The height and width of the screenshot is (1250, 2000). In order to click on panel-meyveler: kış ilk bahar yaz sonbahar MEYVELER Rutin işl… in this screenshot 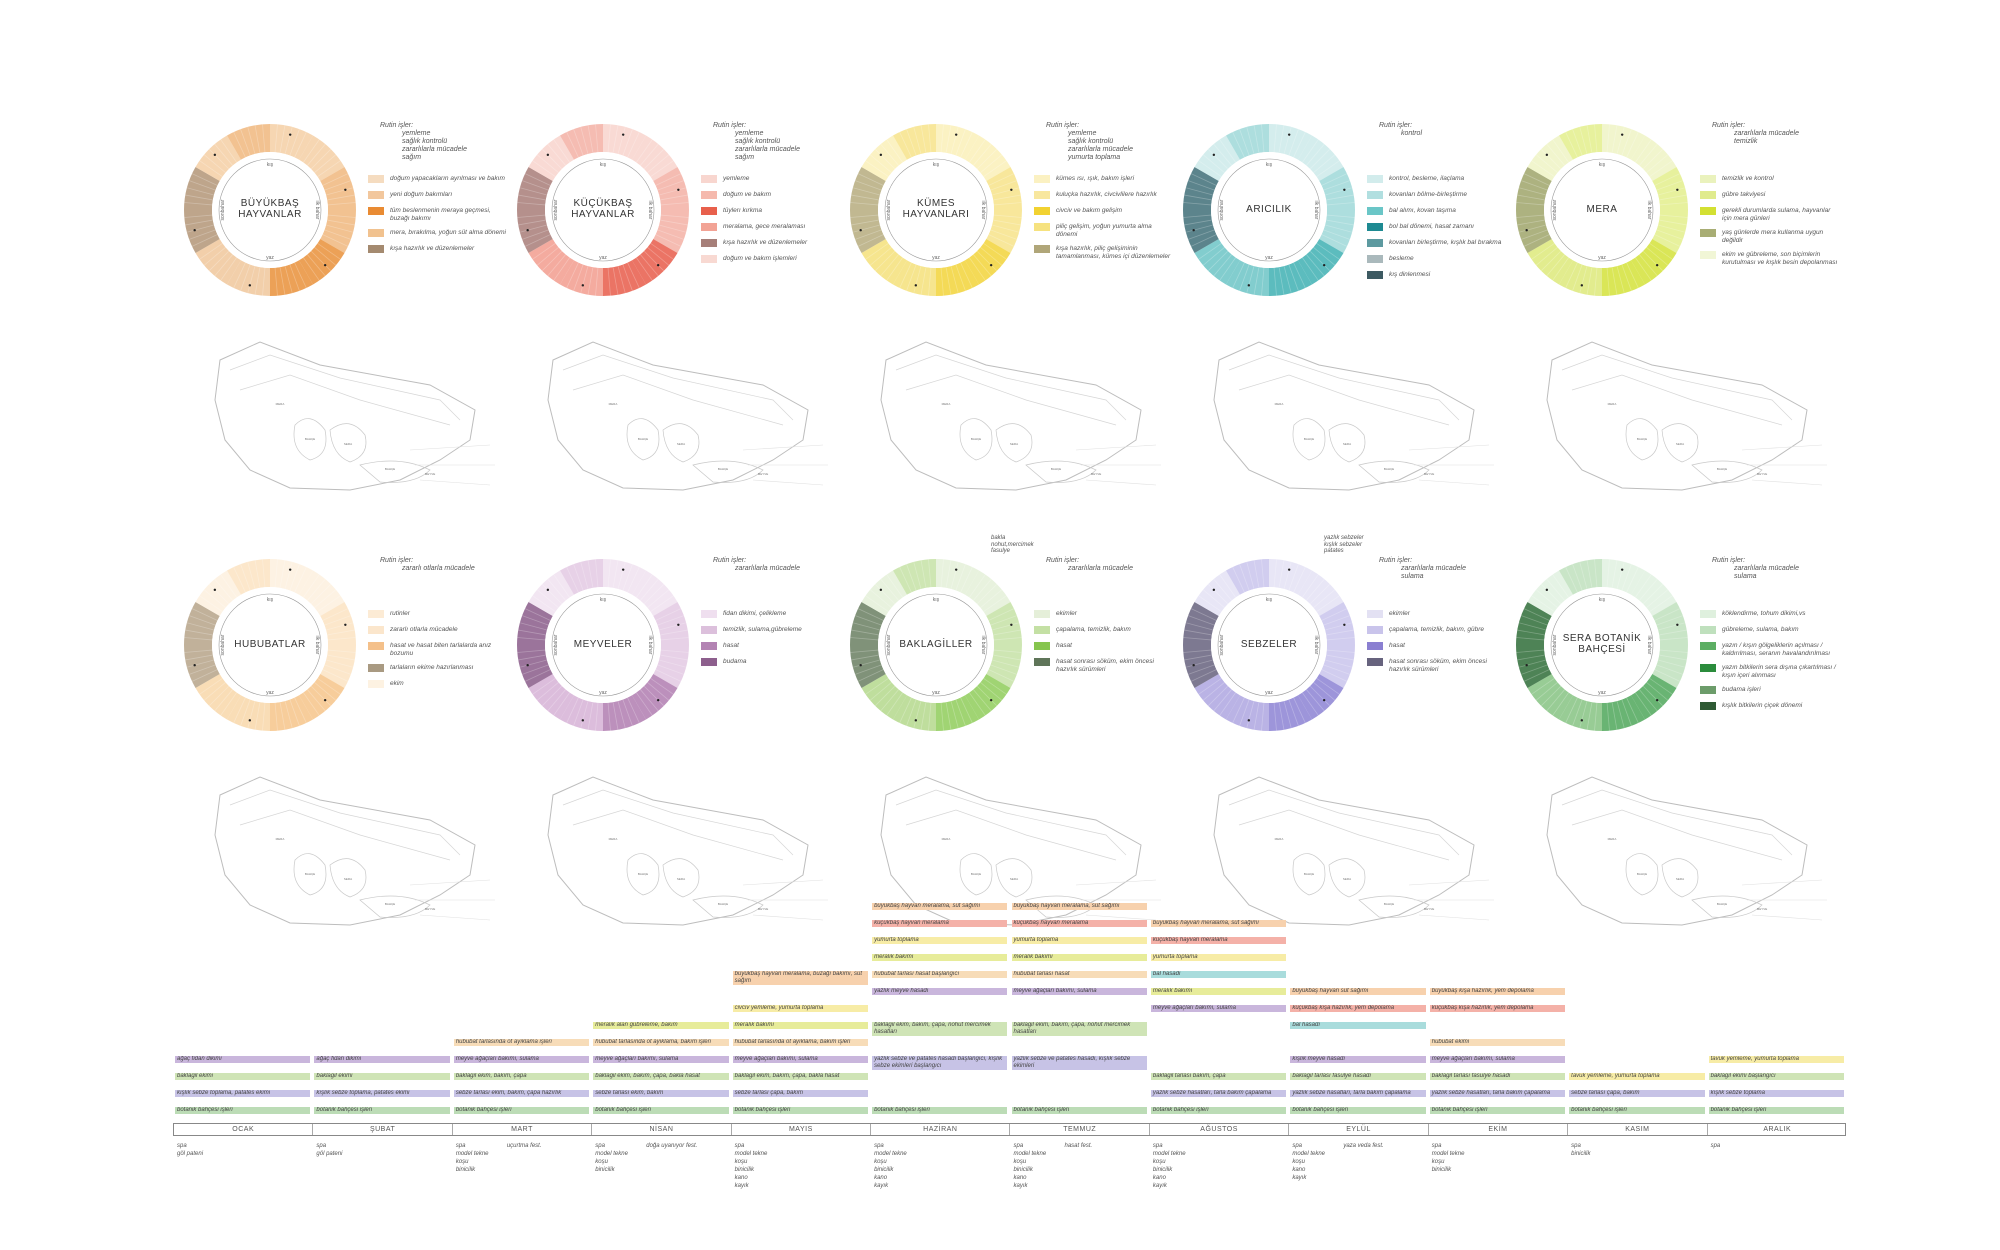, I will do `click(678, 755)`.